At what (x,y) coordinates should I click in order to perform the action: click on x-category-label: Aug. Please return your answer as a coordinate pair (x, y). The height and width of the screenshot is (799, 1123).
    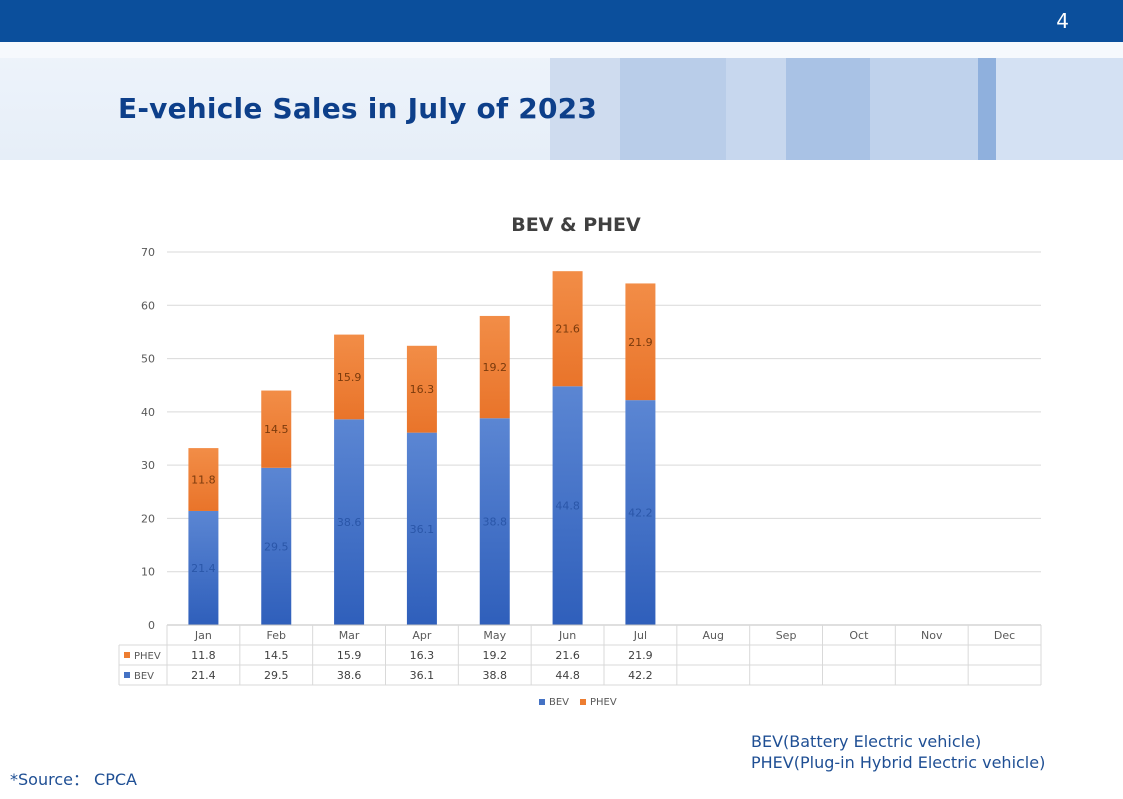
    Looking at the image, I should click on (713, 635).